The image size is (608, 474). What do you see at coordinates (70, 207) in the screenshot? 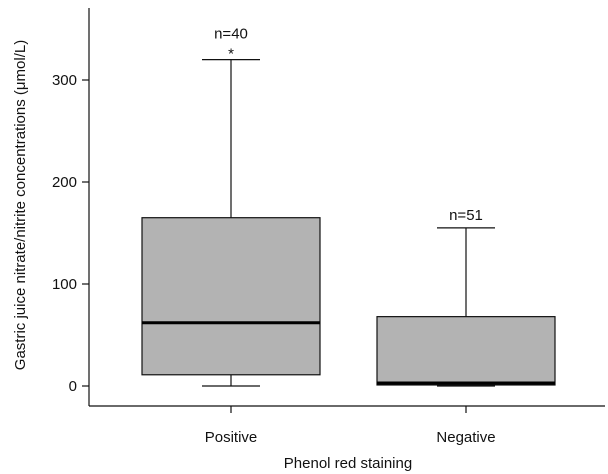
I see `y-axis: 0 100 200 300` at bounding box center [70, 207].